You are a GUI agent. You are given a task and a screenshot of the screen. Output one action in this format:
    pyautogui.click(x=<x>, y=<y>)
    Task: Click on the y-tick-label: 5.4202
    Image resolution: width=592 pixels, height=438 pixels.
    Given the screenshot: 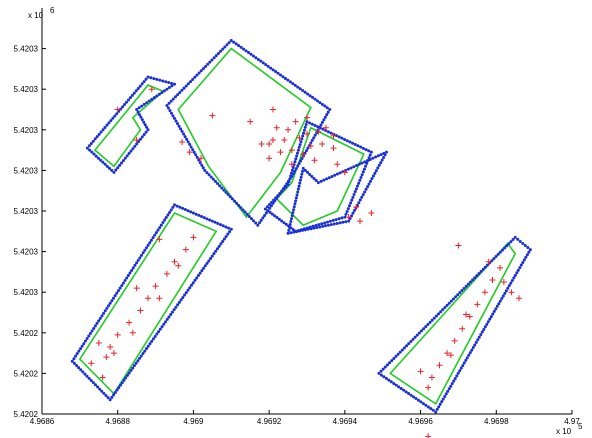 What is the action you would take?
    pyautogui.click(x=26, y=333)
    